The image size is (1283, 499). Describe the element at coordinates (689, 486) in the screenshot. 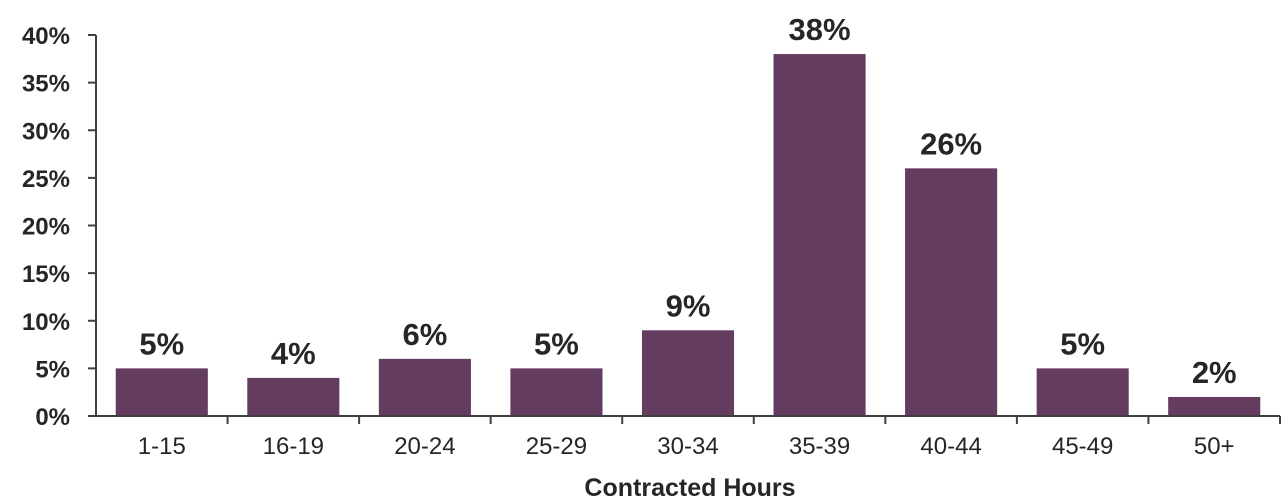

I see `x-axis-title: Contracted Hours` at that location.